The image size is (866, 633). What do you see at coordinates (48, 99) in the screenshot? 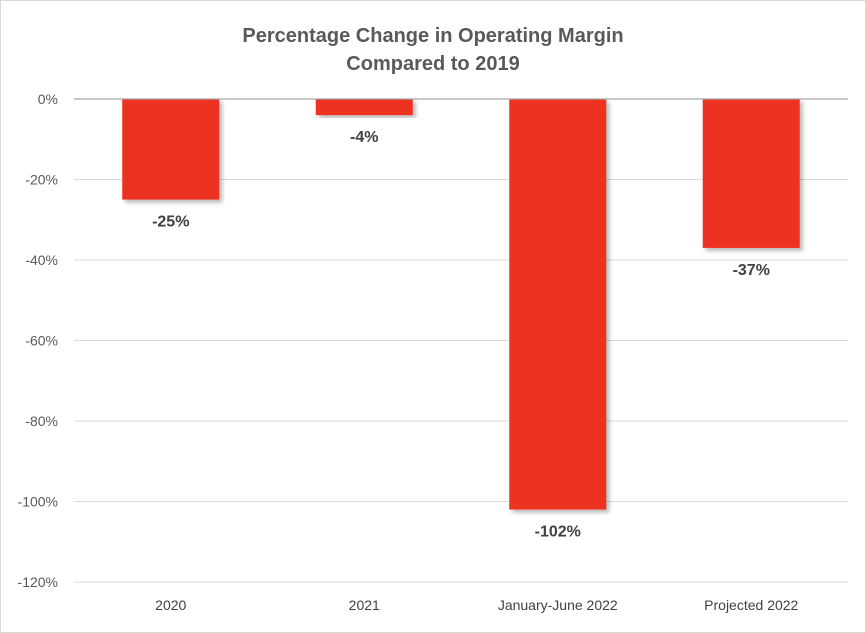
I see `y-tick-label: 0%` at bounding box center [48, 99].